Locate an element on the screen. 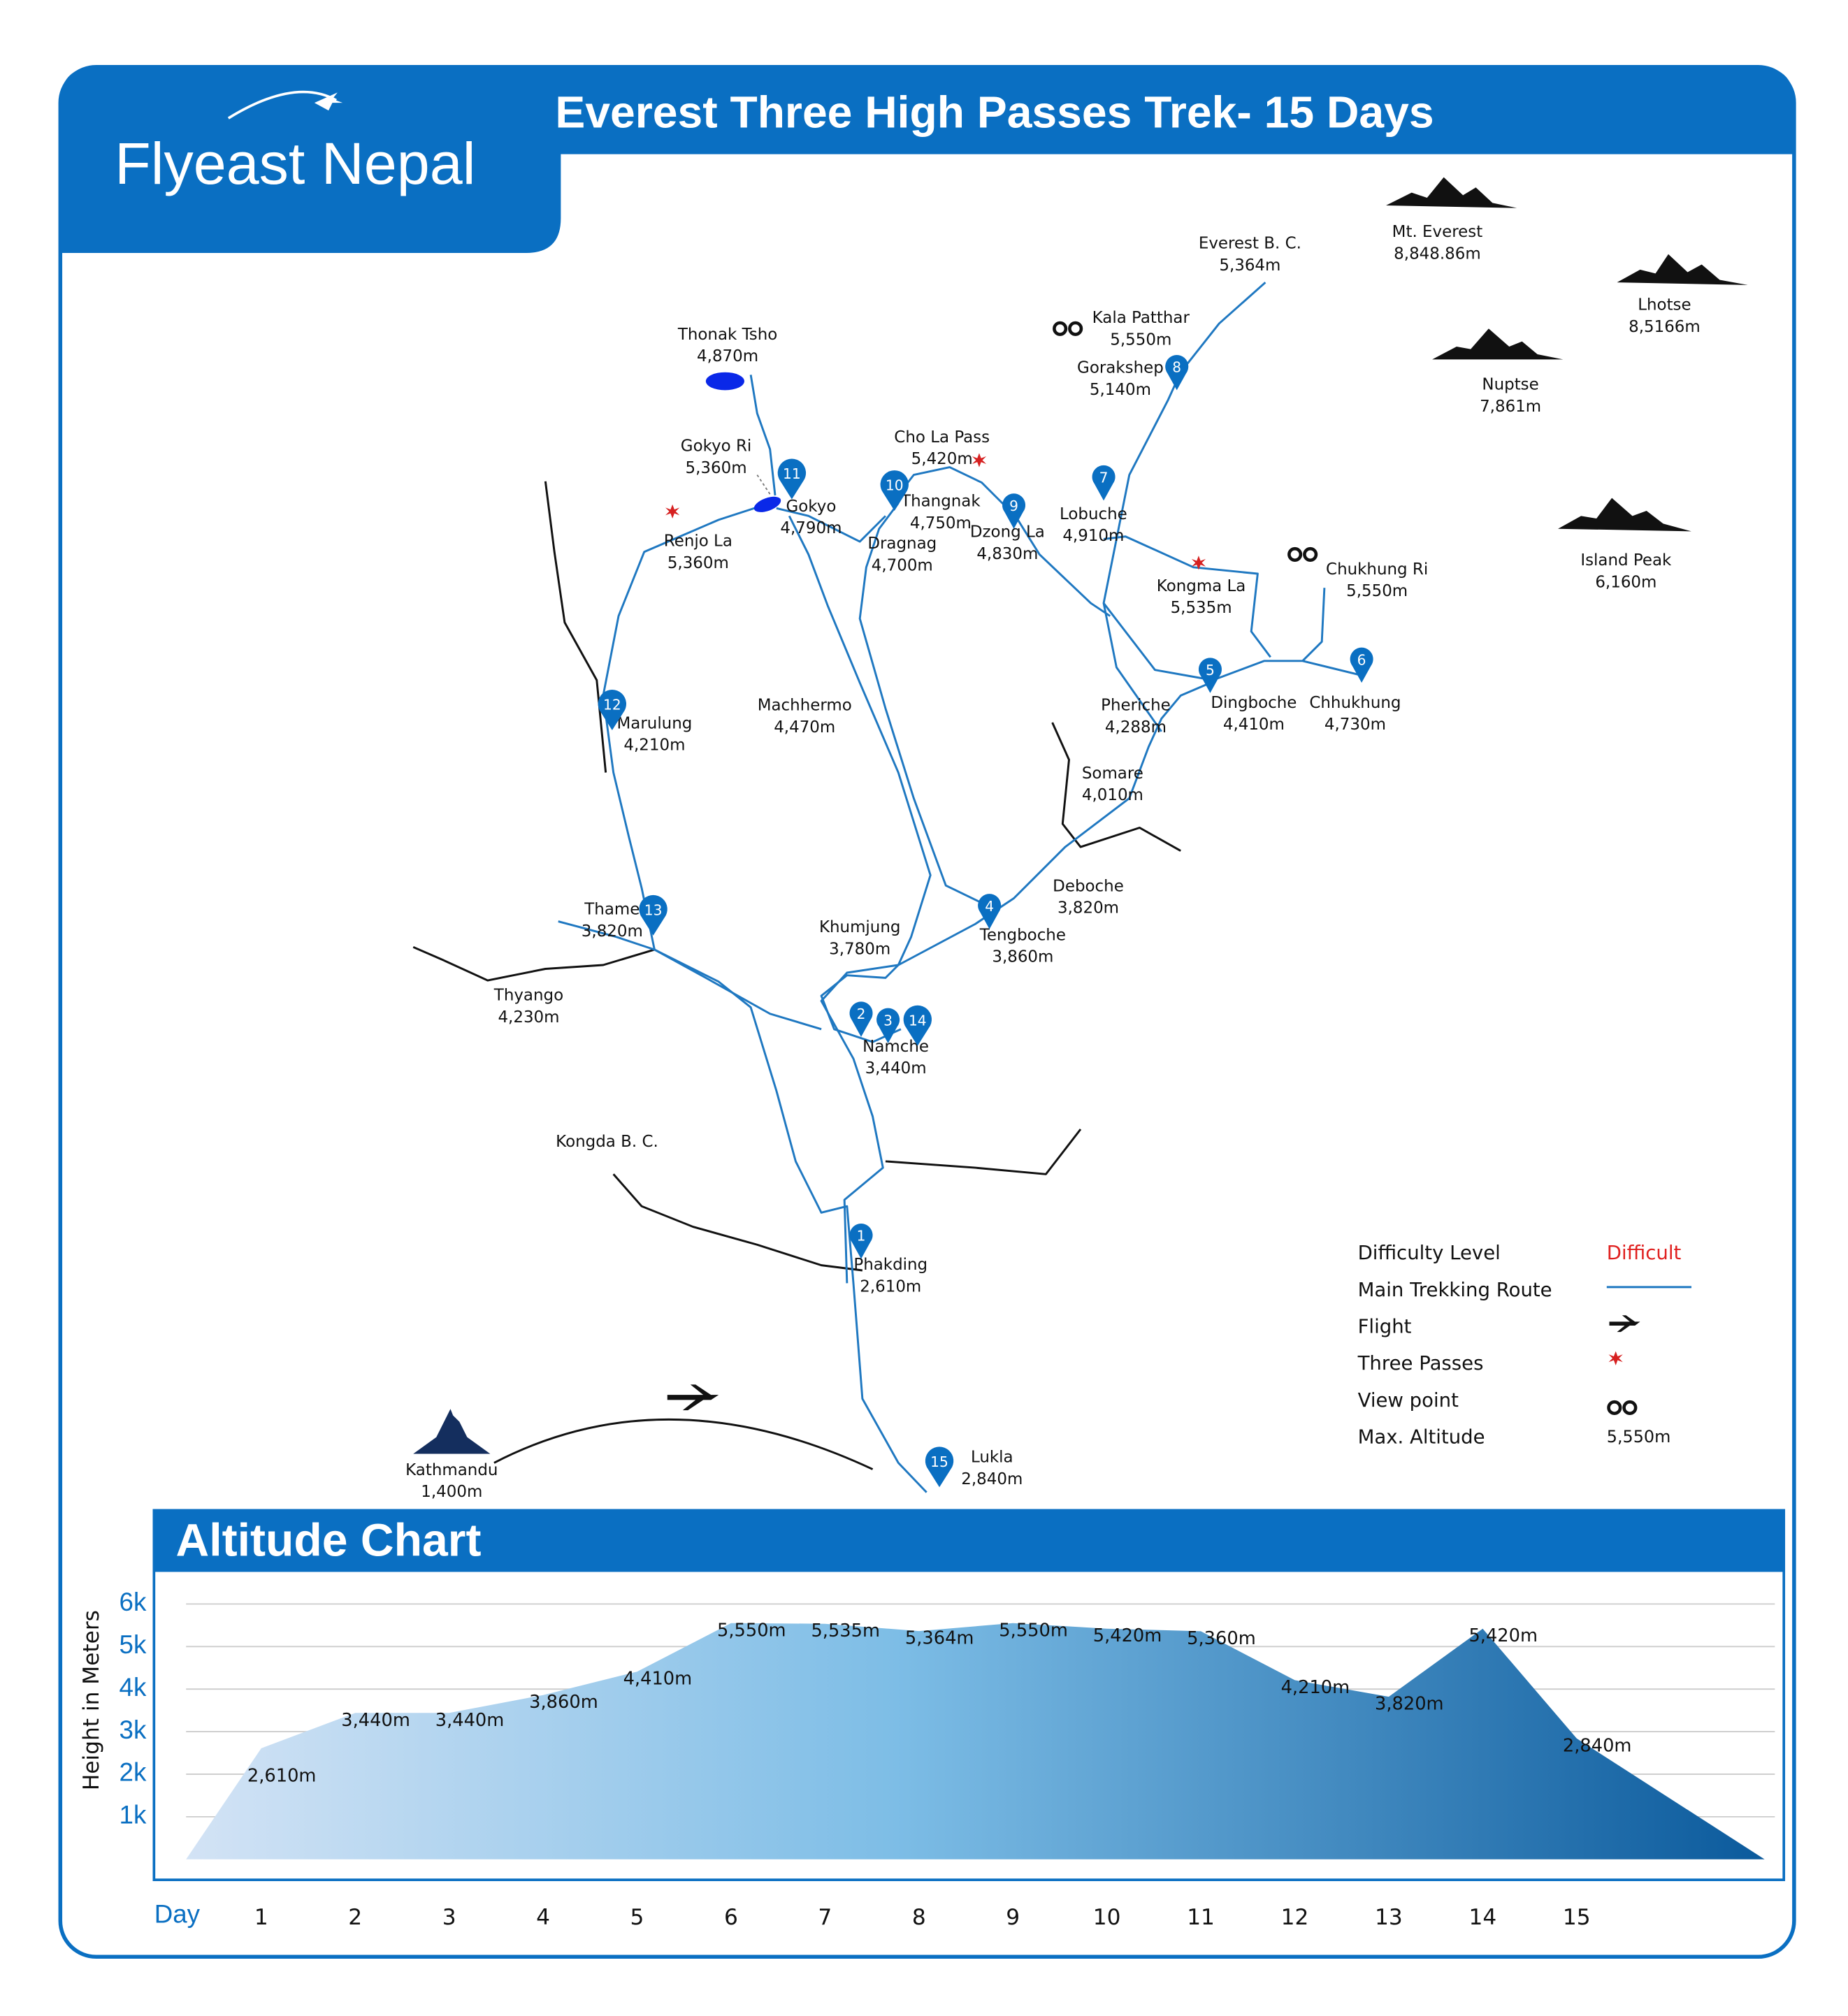 Image resolution: width=1848 pixels, height=2016 pixels. day-pin-number: 6 is located at coordinates (1361, 659).